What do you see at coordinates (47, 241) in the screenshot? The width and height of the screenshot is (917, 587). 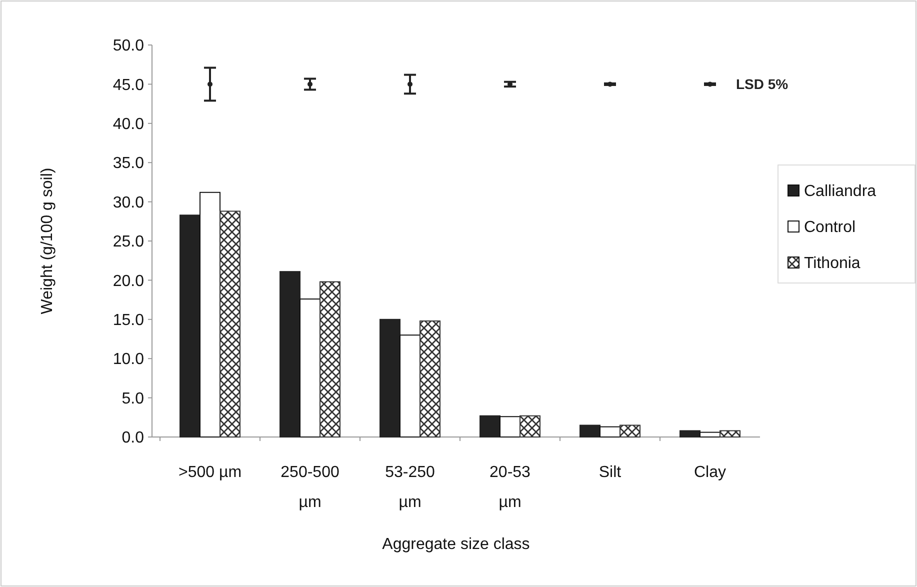 I see `y-axis-title: Weight (g/100 g soil)` at bounding box center [47, 241].